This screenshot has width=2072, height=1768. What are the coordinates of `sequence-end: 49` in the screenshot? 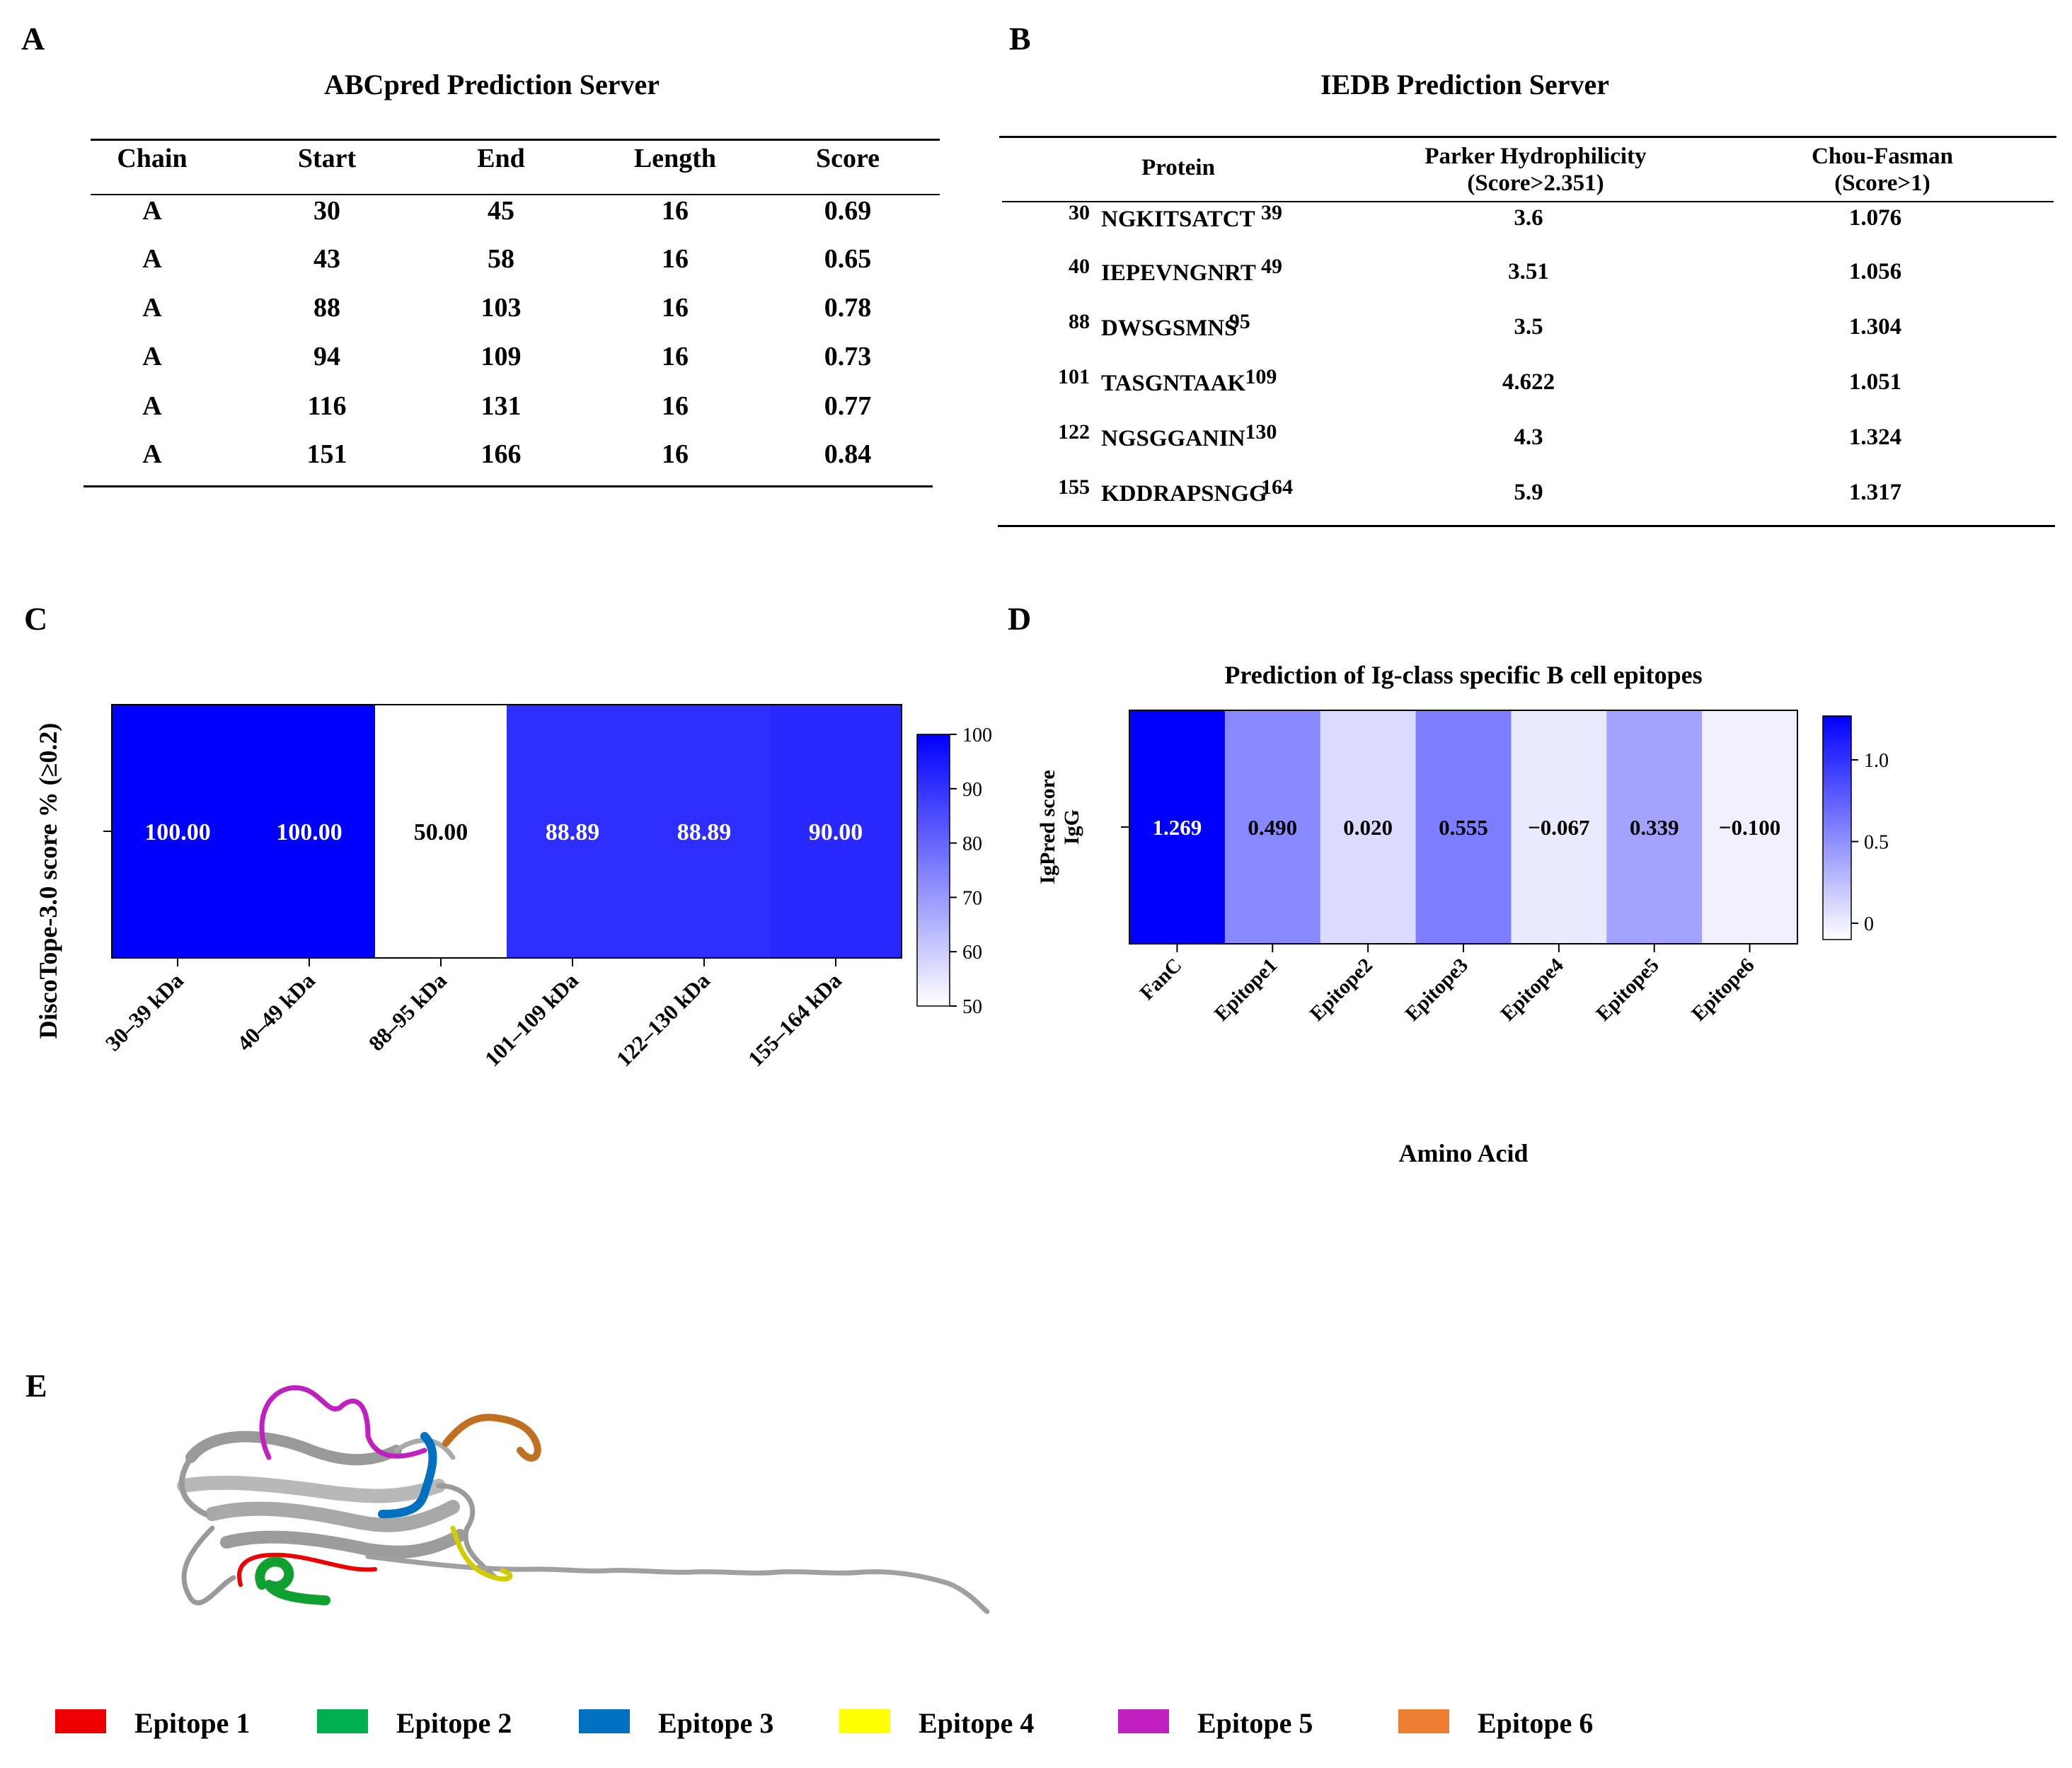 It's located at (1271, 266).